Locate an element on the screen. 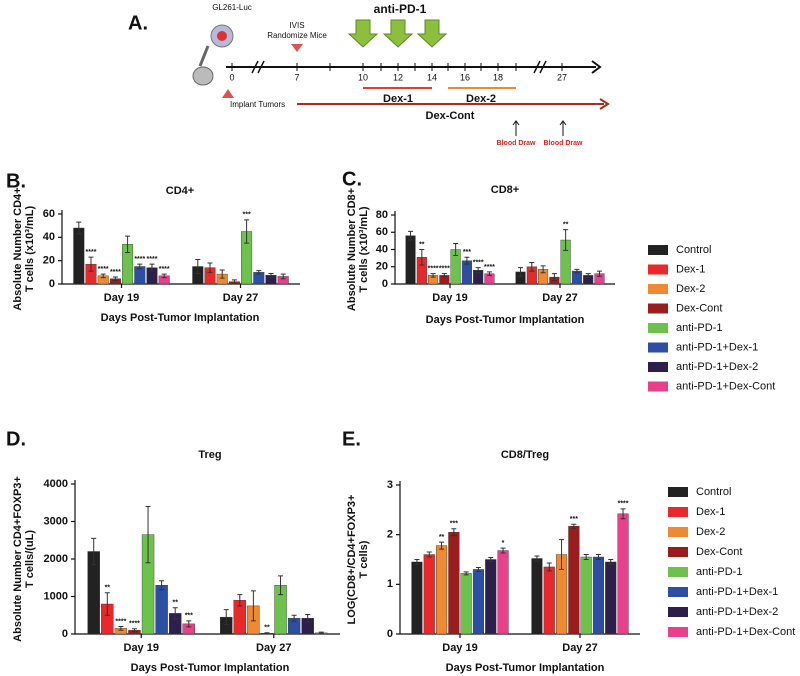  treatment-label: anti-PD-1 is located at coordinates (400, 9).